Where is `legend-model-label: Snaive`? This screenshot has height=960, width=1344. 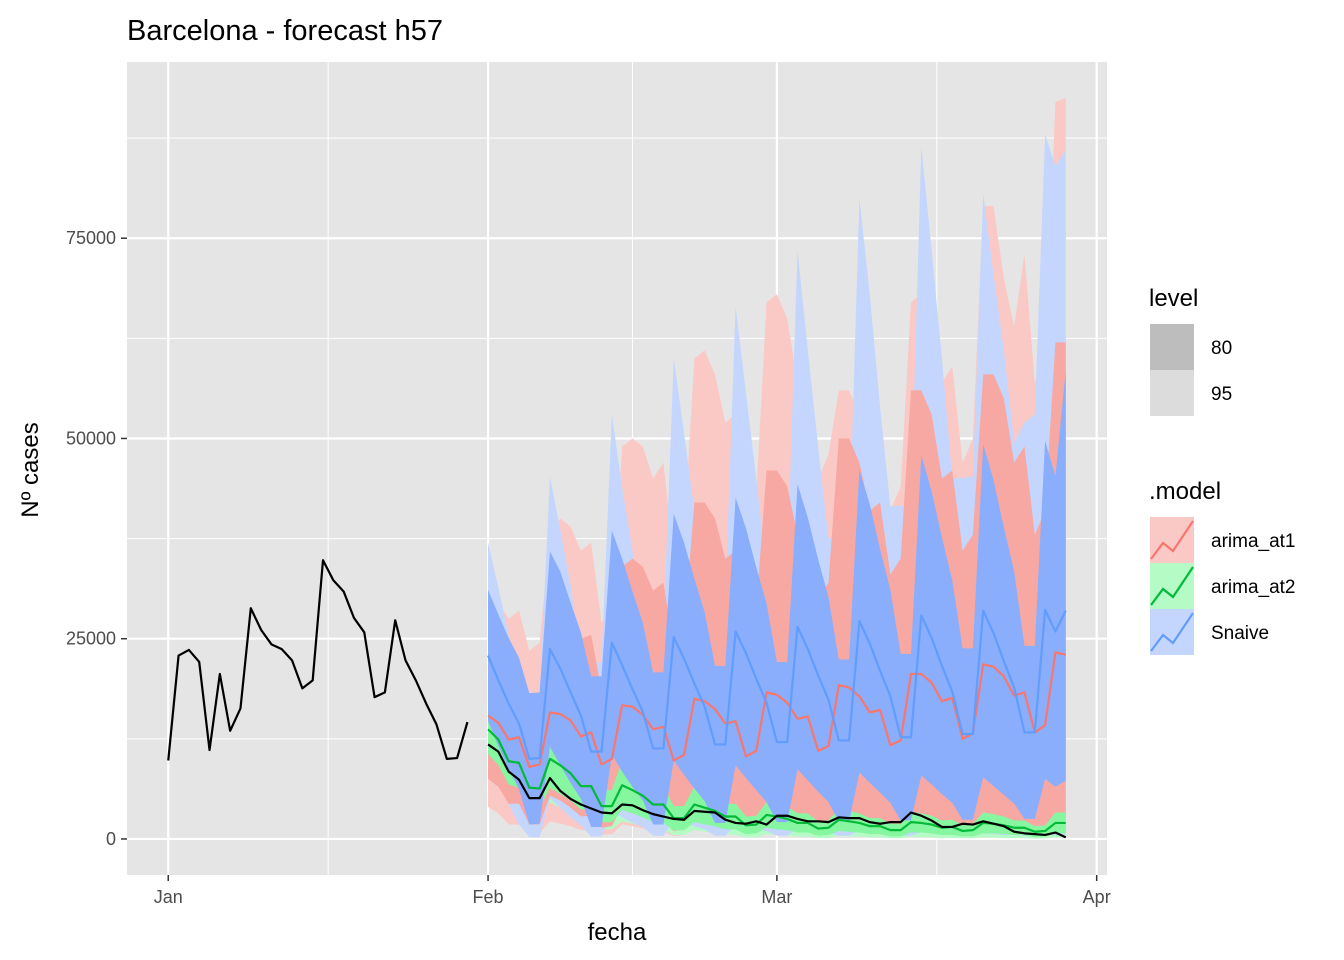 legend-model-label: Snaive is located at coordinates (1240, 633).